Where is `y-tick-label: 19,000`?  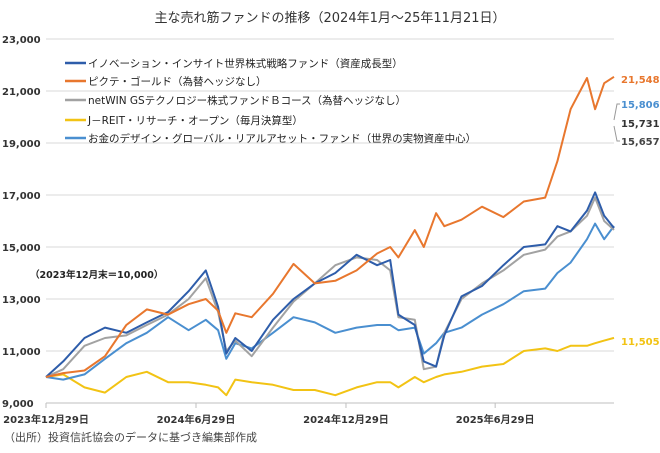
y-tick-label: 19,000 is located at coordinates (21, 144).